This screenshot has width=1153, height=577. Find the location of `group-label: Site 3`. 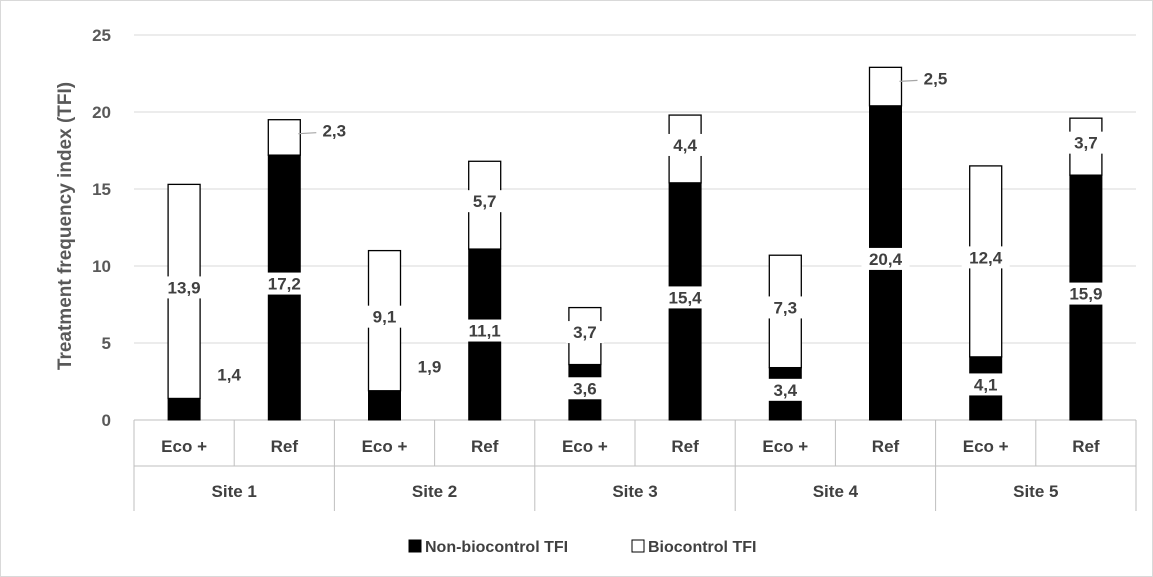

group-label: Site 3 is located at coordinates (634, 491).